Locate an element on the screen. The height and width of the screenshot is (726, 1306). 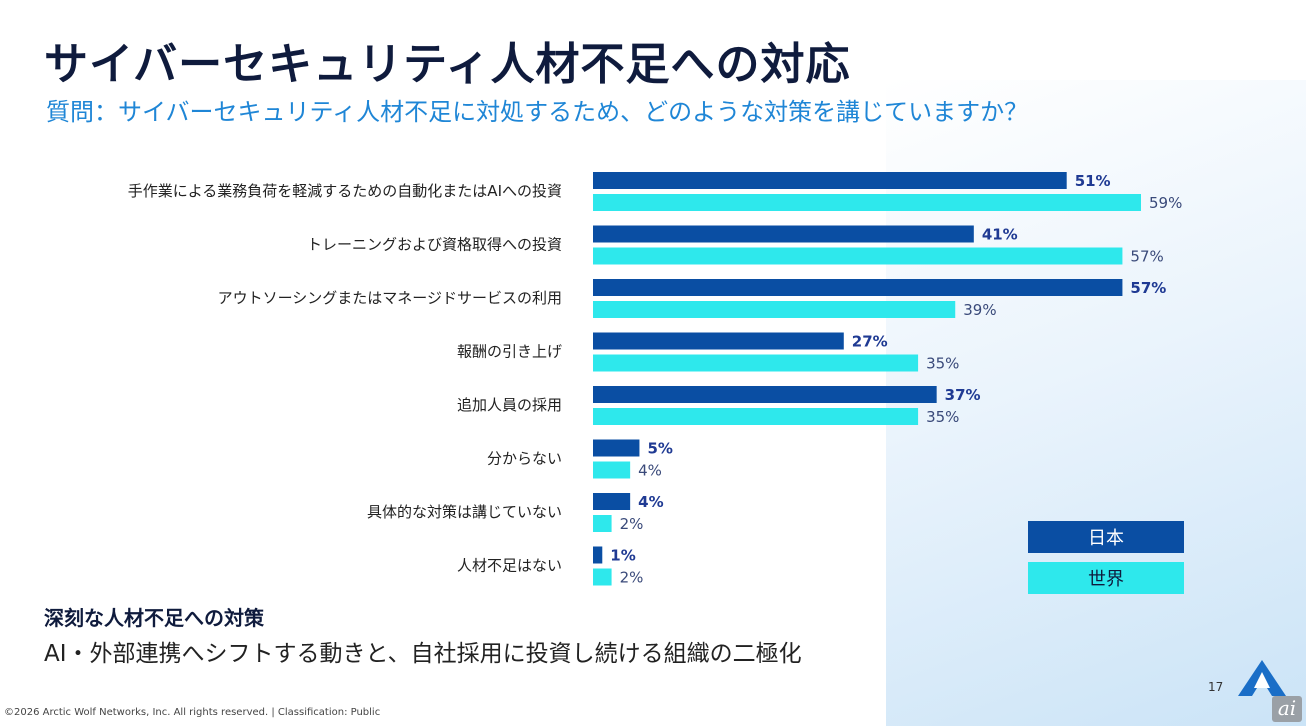
value-label-japan: 51% is located at coordinates (1093, 181).